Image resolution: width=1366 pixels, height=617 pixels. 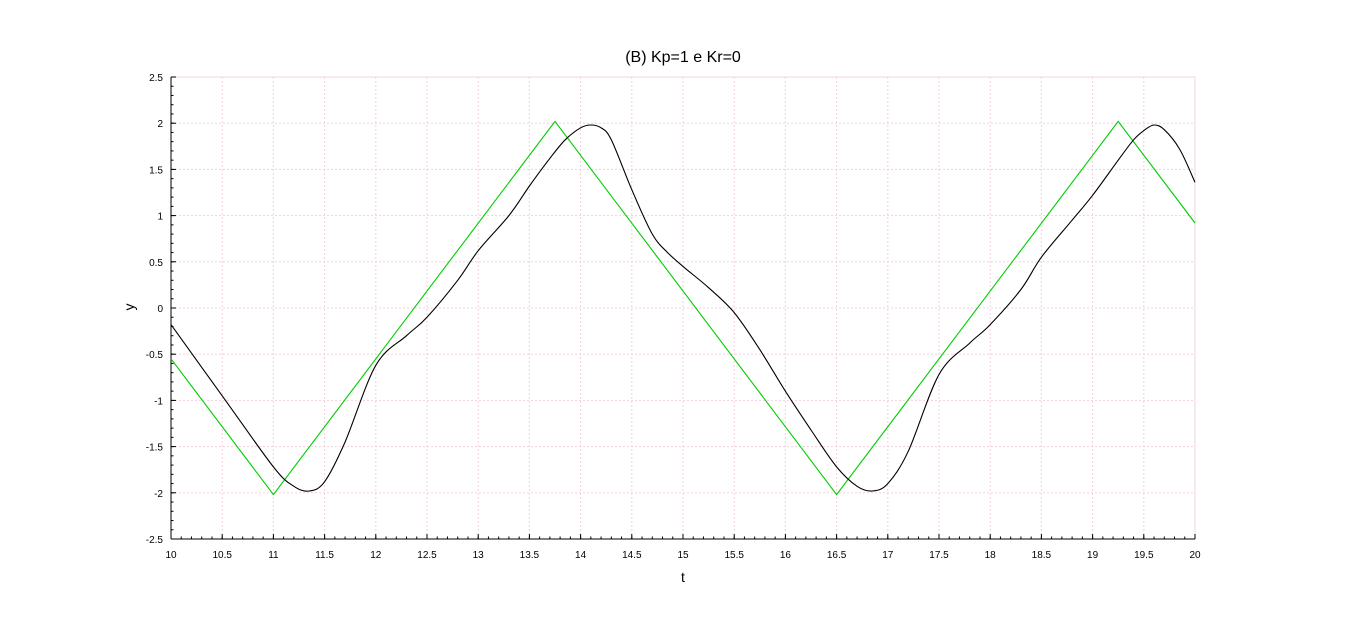 What do you see at coordinates (786, 555) in the screenshot?
I see `x-tick-label: 16` at bounding box center [786, 555].